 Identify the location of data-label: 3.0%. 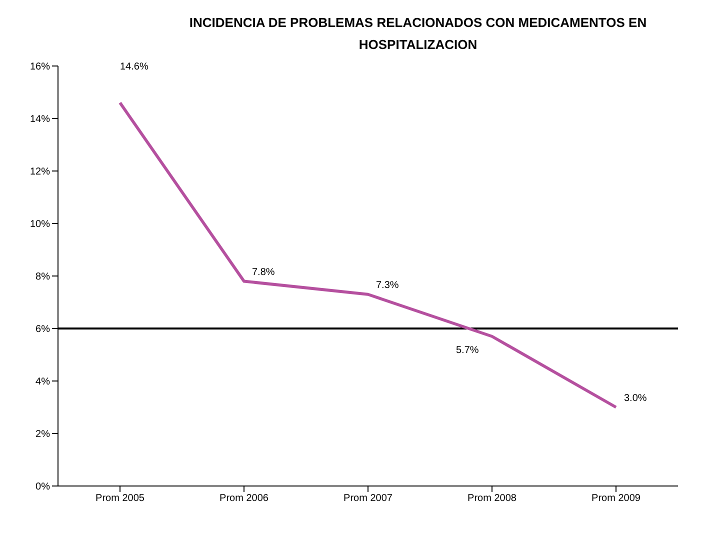
(635, 398).